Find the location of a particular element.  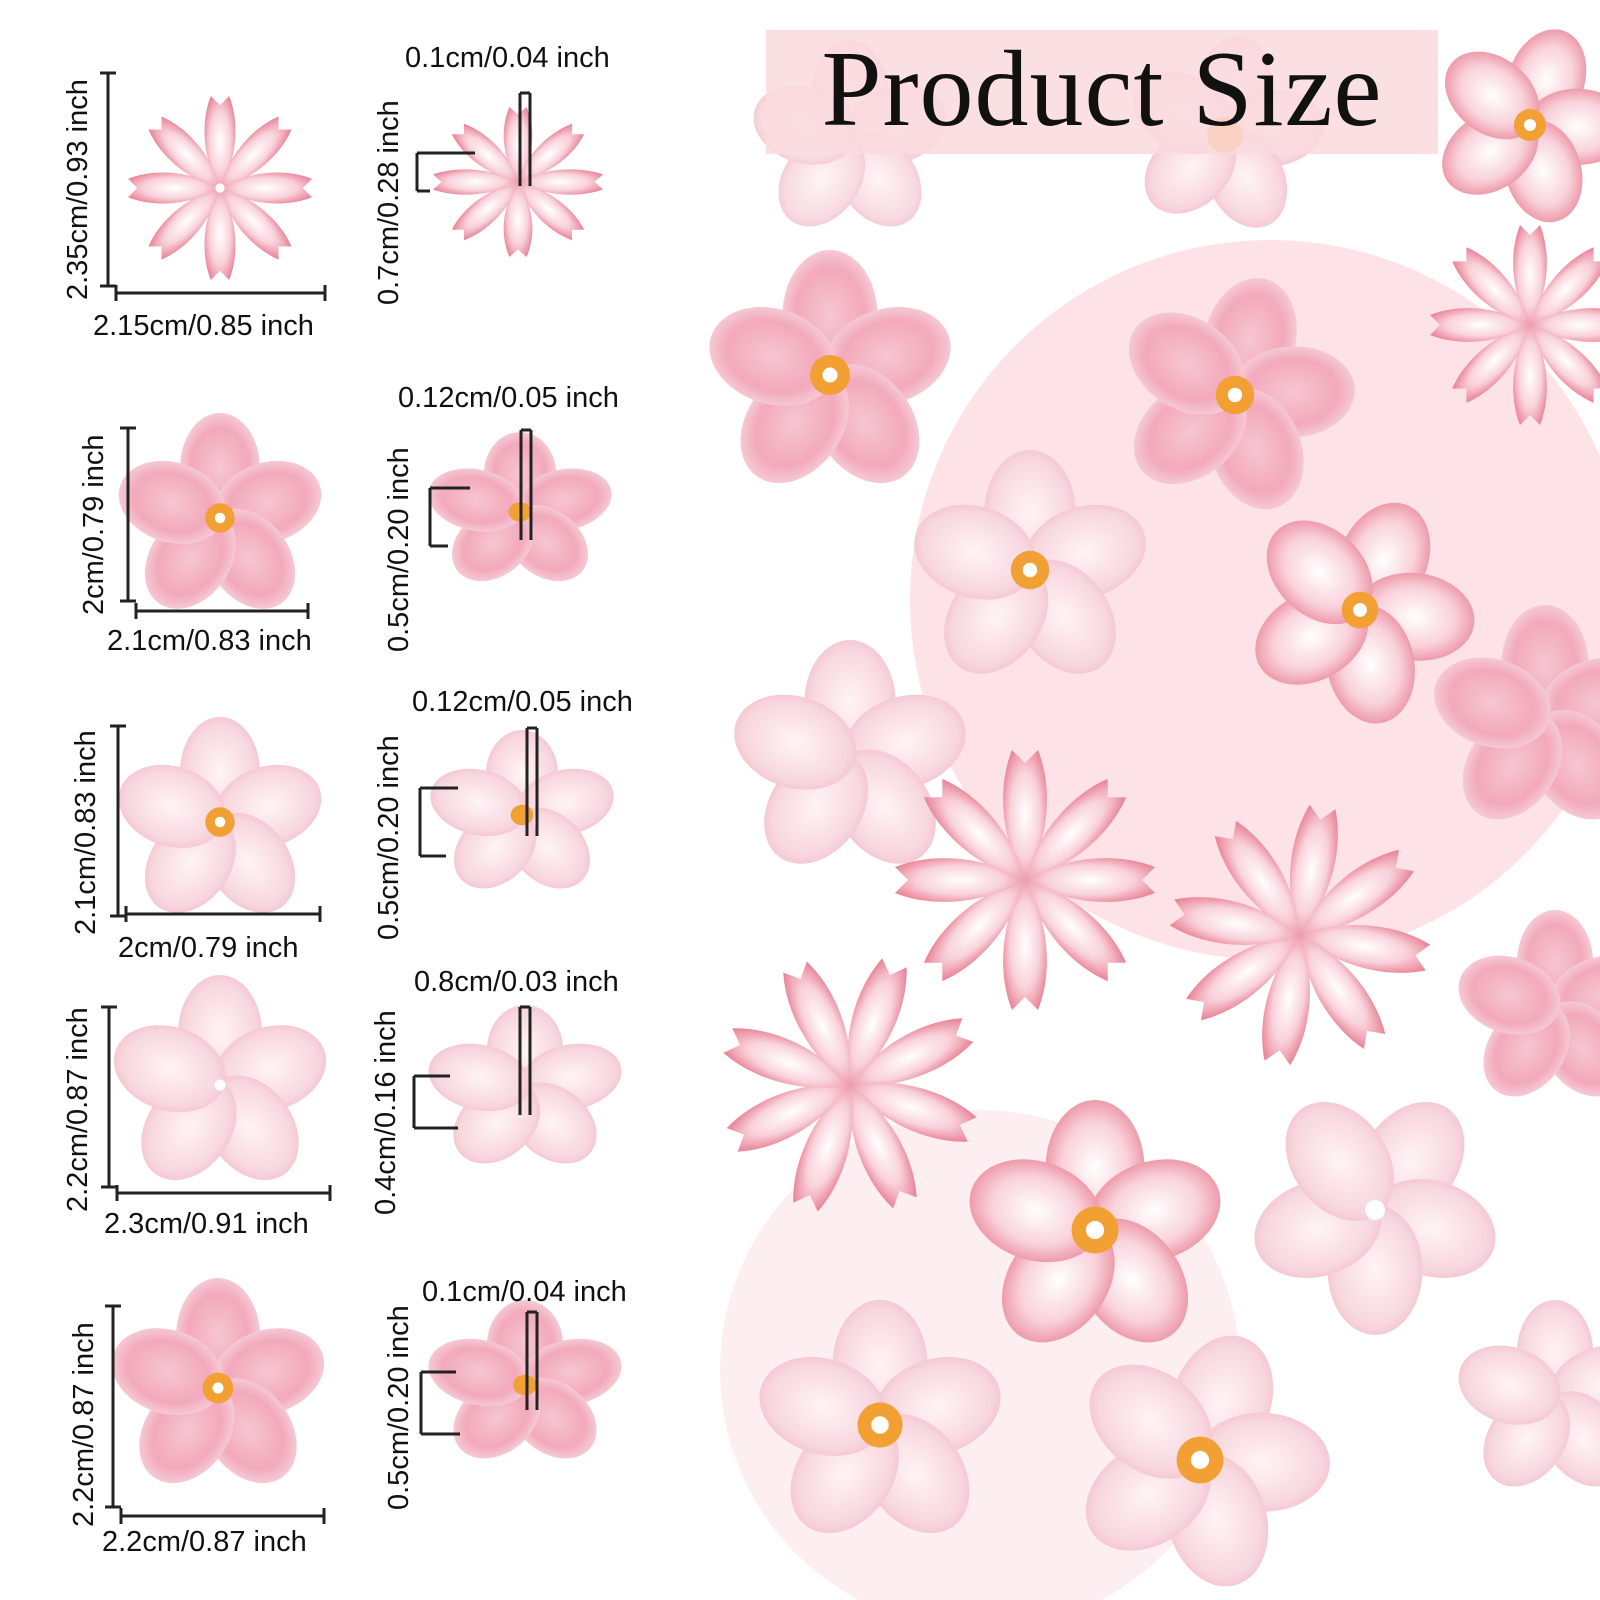

width-label: 2.1cm/0.83 inch is located at coordinates (209, 641).